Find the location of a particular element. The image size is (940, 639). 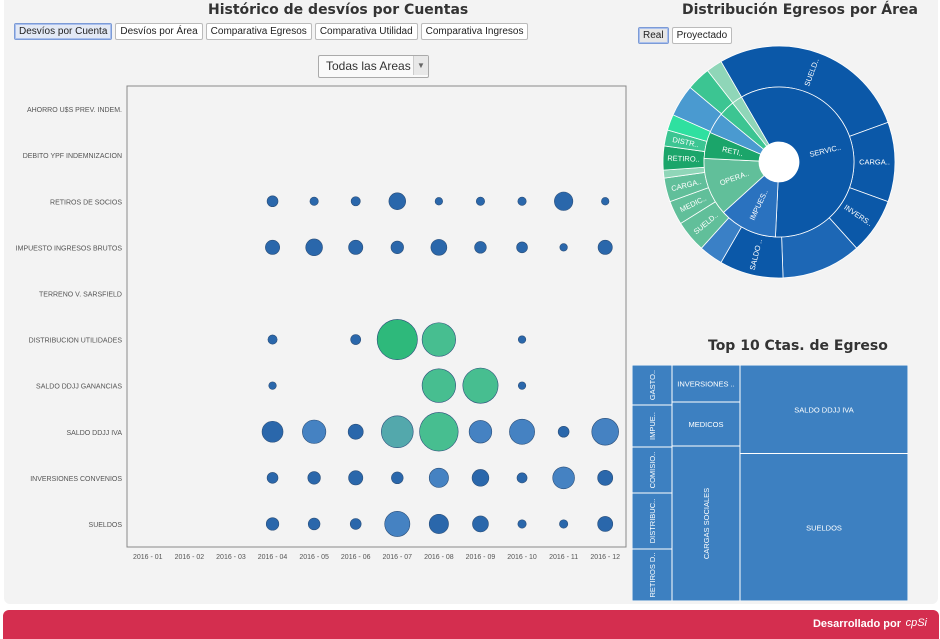

area-select-value: Todas las Areas is located at coordinates (368, 66).